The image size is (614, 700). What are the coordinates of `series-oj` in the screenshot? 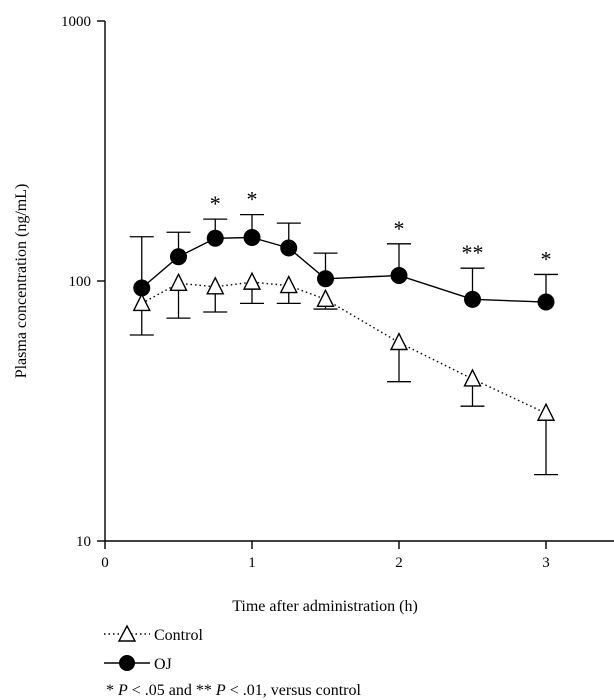 It's located at (344, 263).